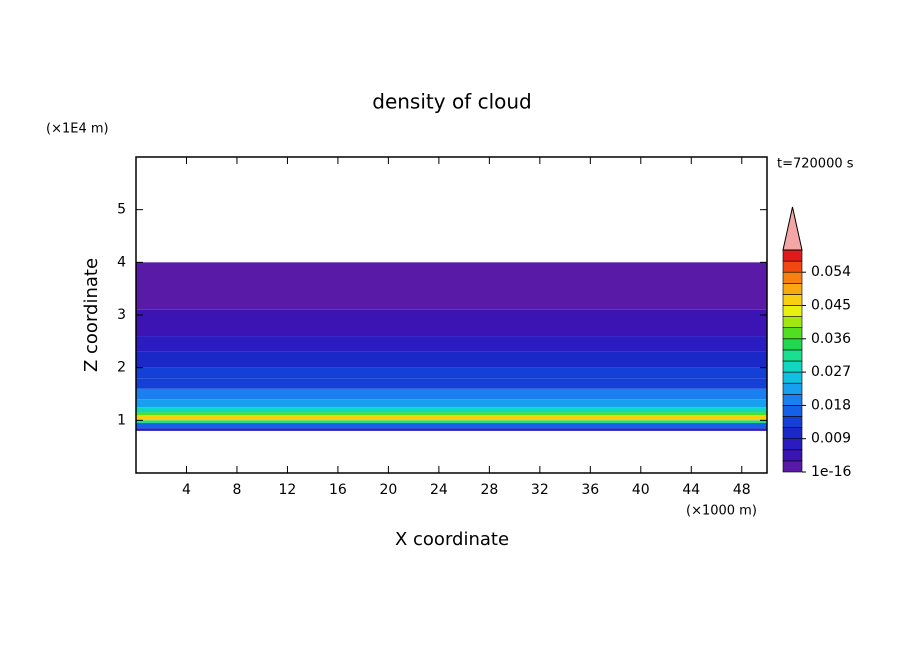 Image resolution: width=904 pixels, height=654 pixels. Describe the element at coordinates (590, 490) in the screenshot. I see `x-tick-label: 36` at that location.